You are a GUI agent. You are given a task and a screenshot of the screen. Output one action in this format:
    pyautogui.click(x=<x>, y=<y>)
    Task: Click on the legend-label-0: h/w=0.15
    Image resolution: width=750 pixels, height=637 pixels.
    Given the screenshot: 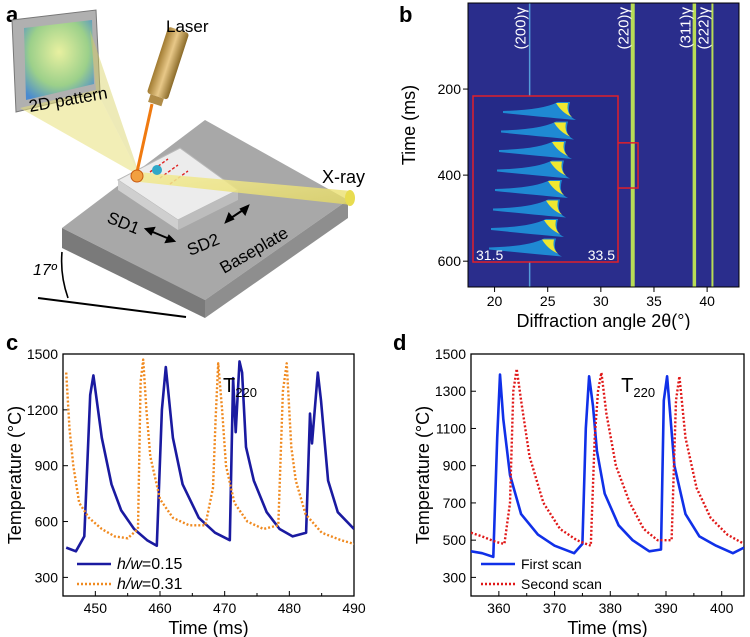 What is the action you would take?
    pyautogui.click(x=149, y=564)
    